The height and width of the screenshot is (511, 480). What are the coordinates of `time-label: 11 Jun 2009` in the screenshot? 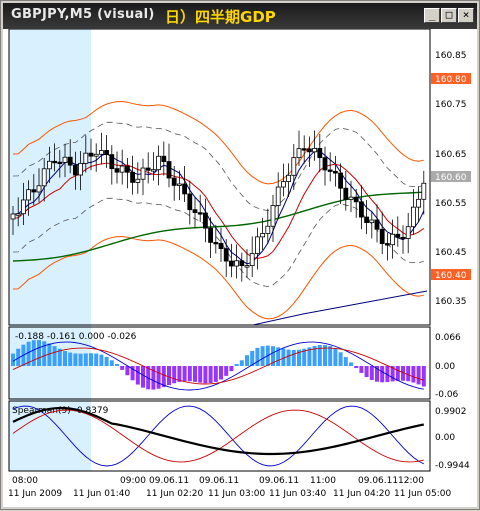 It's located at (35, 494).